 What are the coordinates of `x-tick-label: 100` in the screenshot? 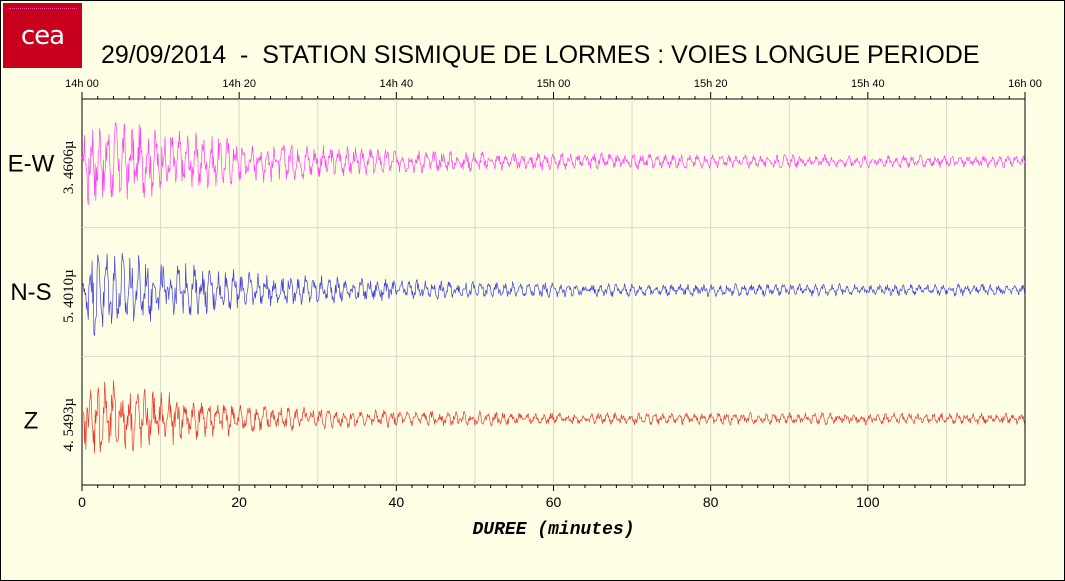 It's located at (868, 502).